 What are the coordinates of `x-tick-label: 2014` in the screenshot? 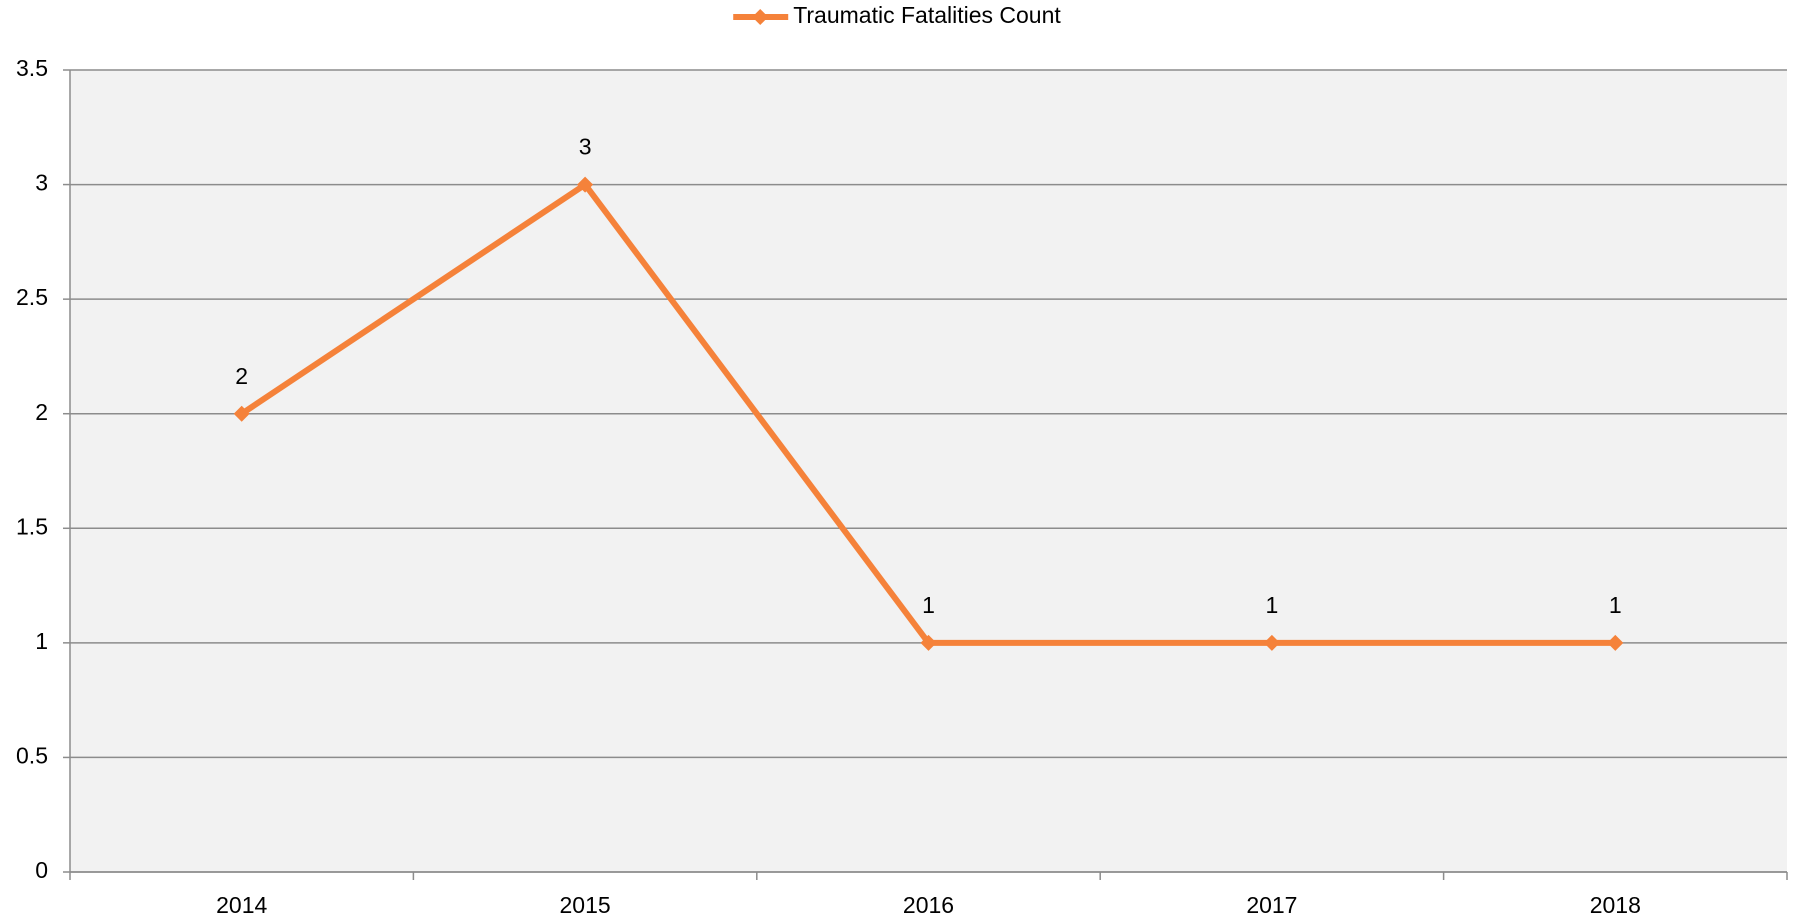 It's located at (241, 905).